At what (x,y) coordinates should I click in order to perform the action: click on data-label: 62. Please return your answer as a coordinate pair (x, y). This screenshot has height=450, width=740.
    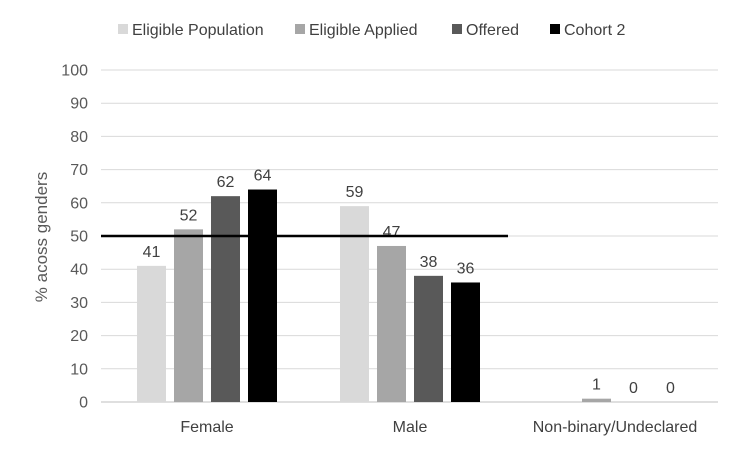
    Looking at the image, I should click on (226, 182).